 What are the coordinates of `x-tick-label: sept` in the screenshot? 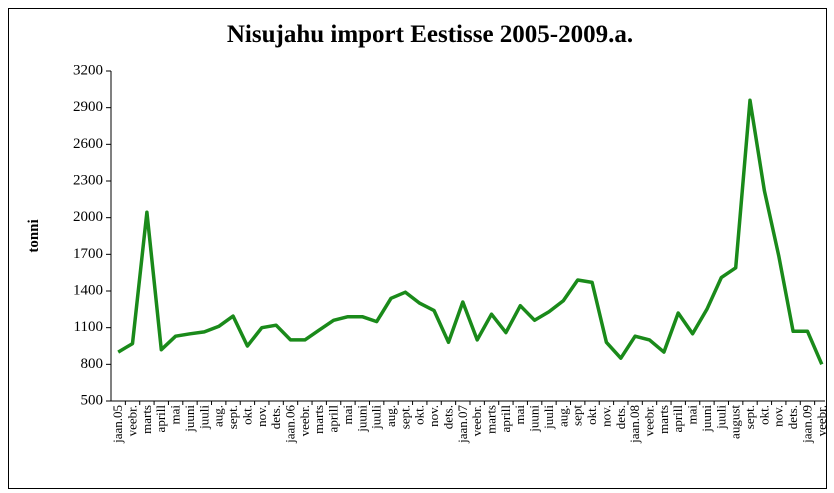 It's located at (577, 415).